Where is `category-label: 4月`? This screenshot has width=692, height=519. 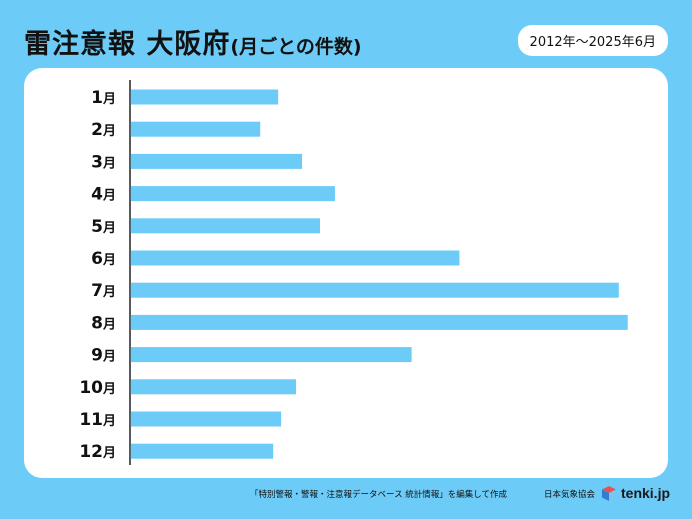 category-label: 4月 is located at coordinates (103, 195).